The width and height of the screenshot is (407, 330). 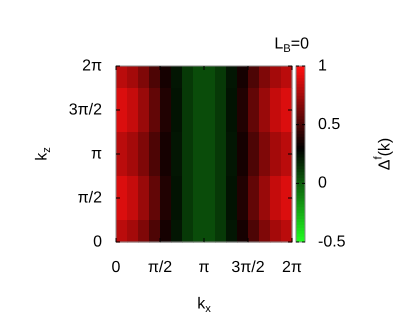 I want to click on x-tick-label: 2π, so click(x=292, y=267).